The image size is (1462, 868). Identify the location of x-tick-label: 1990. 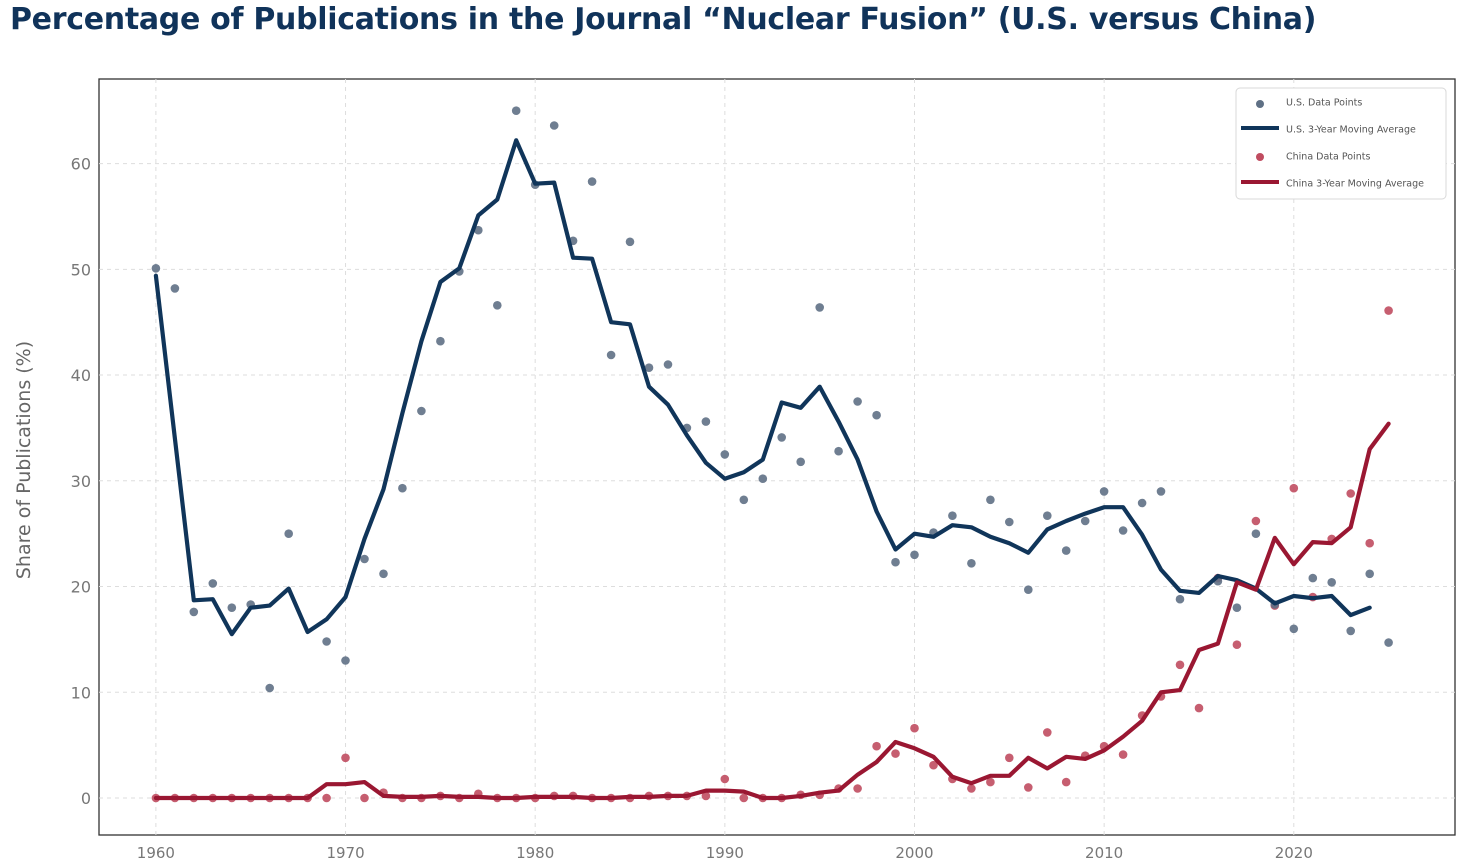
(725, 853).